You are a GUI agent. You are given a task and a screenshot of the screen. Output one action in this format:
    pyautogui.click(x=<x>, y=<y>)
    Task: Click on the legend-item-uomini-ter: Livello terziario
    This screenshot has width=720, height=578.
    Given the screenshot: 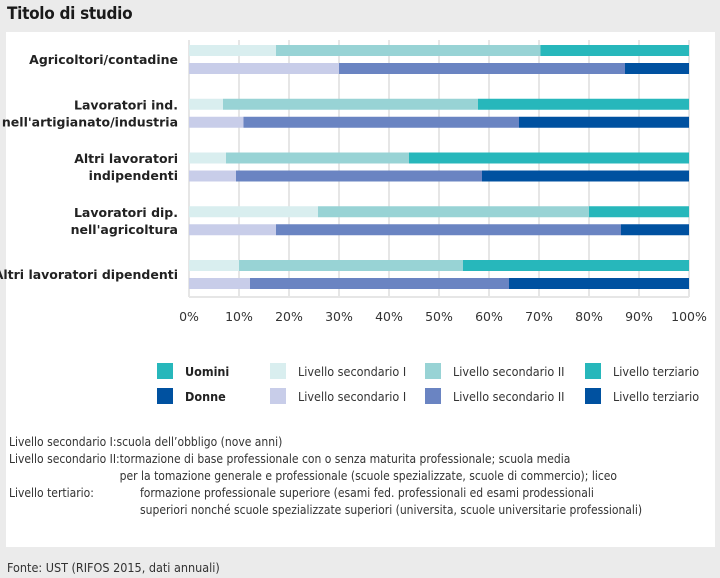 What is the action you would take?
    pyautogui.click(x=642, y=371)
    